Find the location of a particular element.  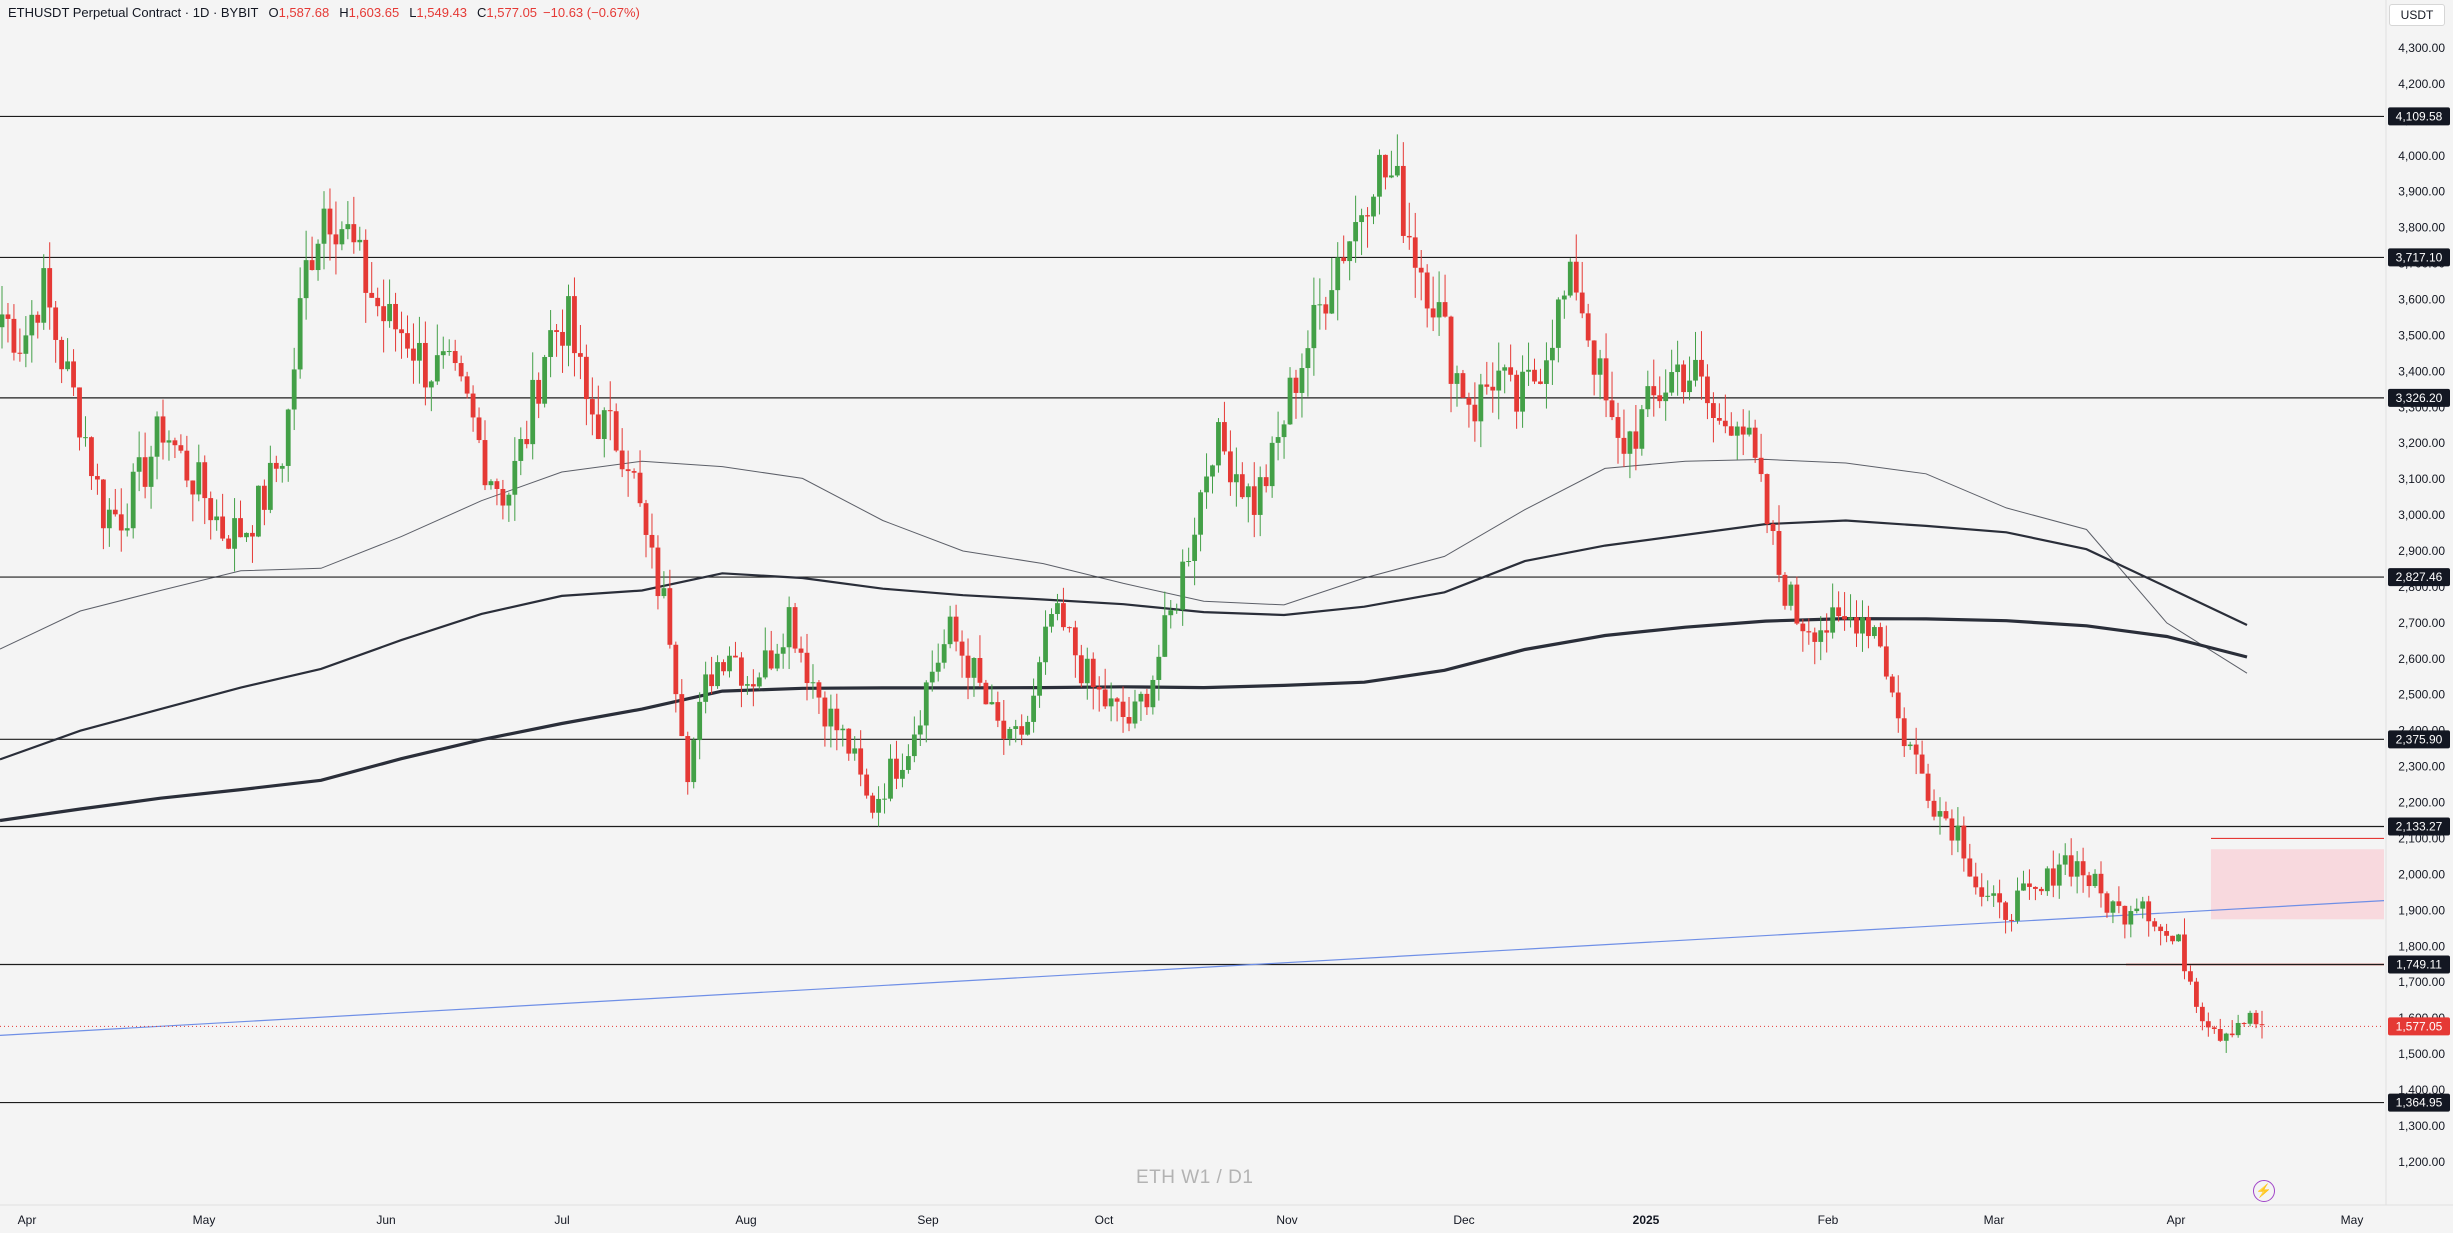

change-value: −10.63 (−0.67%) is located at coordinates (591, 12).